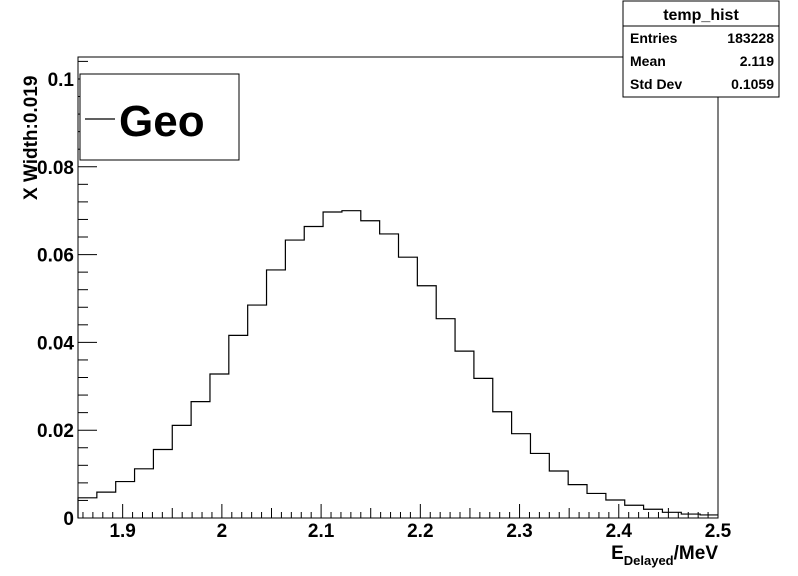 This screenshot has height=576, width=798. I want to click on y-tick-label: 0.1, so click(61, 80).